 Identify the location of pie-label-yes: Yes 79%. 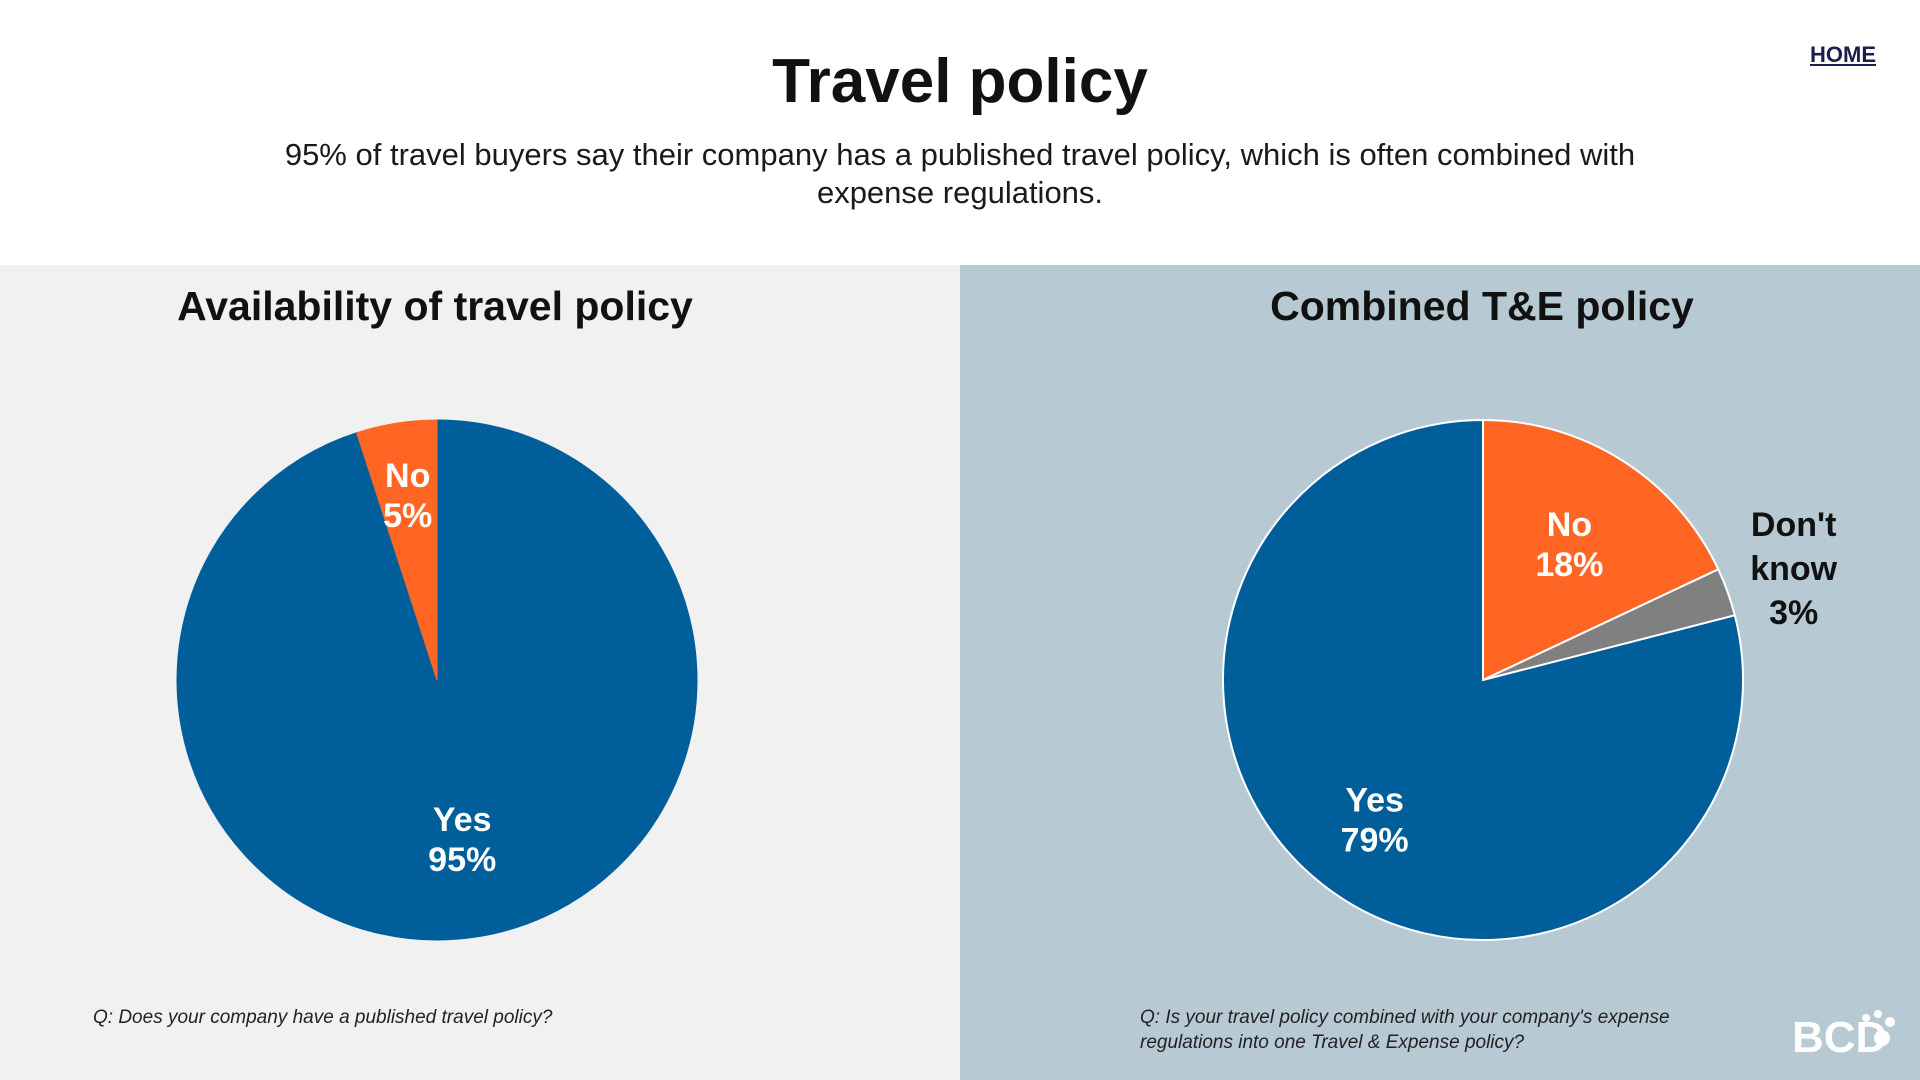
(1375, 821).